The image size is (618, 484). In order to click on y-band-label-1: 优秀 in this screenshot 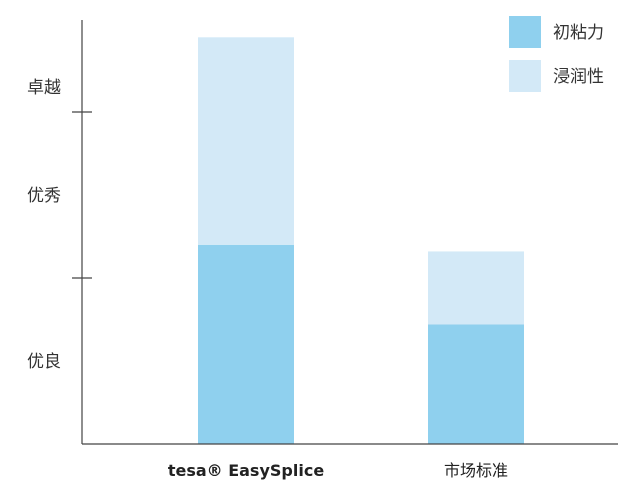, I will do `click(44, 196)`.